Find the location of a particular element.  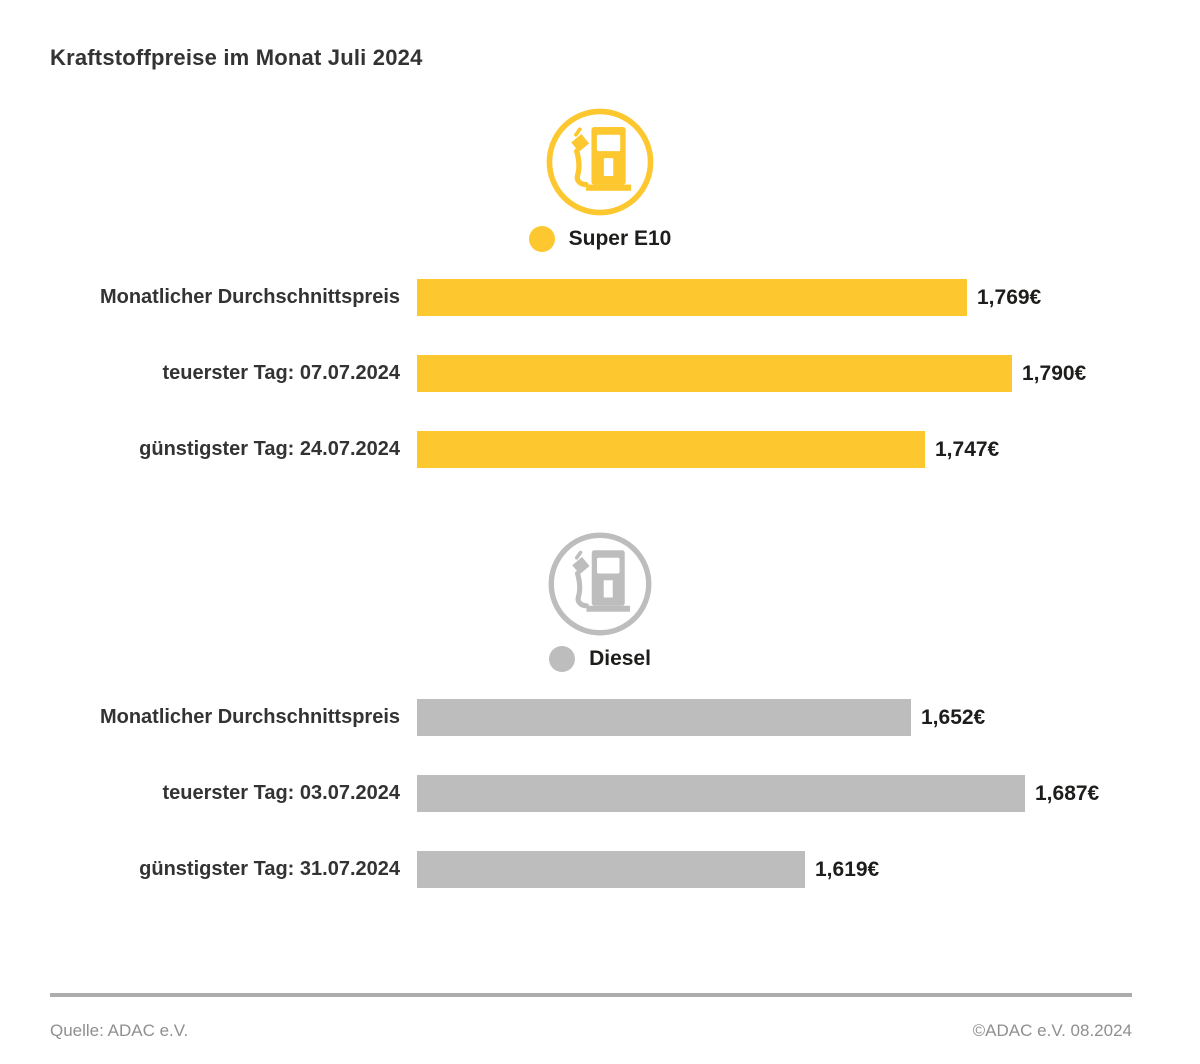

page-title: Kraftstoffpreise im Monat Juli 2024 is located at coordinates (236, 57).